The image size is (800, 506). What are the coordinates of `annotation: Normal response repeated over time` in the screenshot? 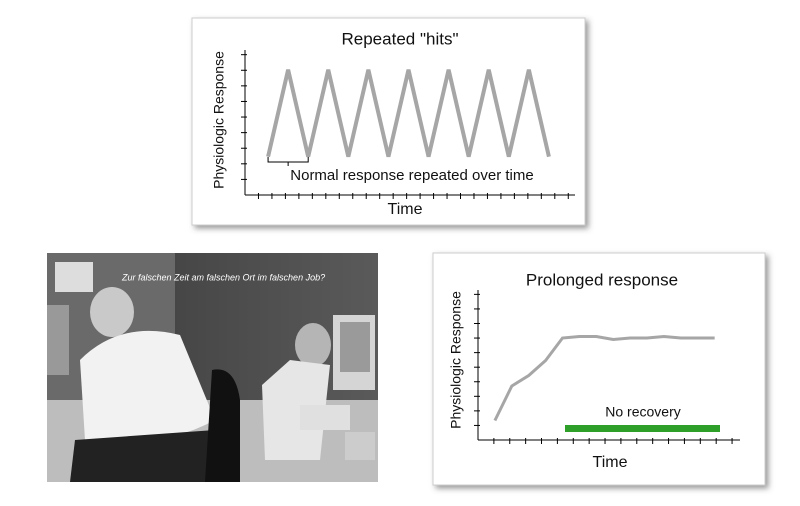 It's located at (411, 175).